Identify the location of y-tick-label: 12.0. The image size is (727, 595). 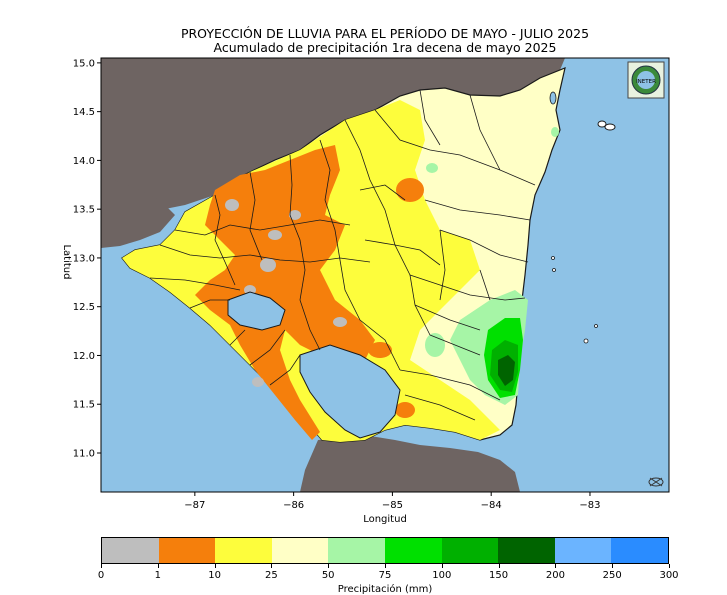
(84, 356).